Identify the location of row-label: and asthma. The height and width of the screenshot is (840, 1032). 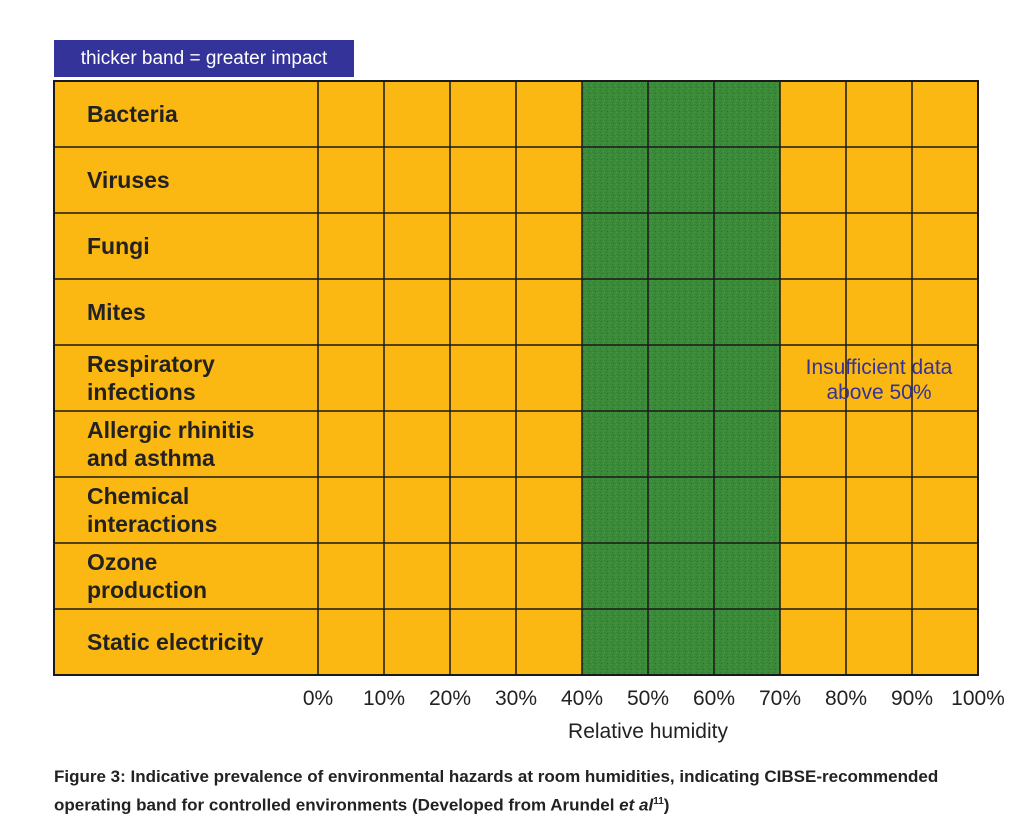
(151, 458).